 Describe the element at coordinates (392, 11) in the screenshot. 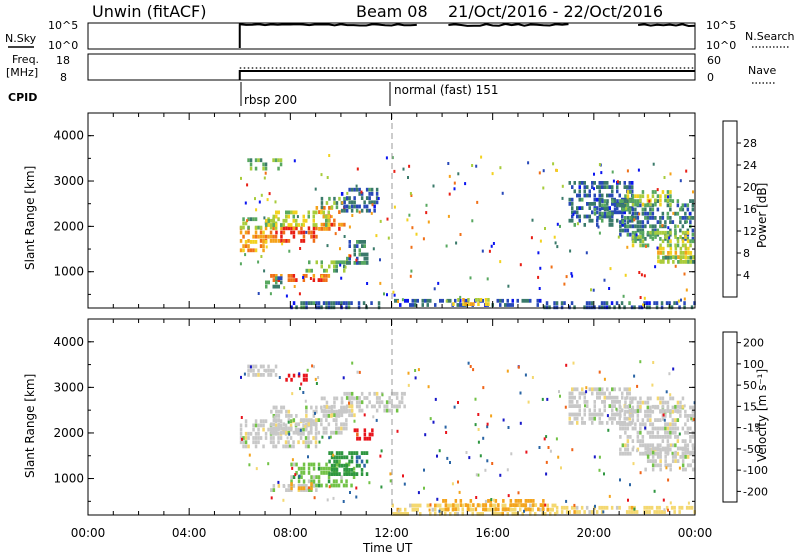

I see `beam-label: Beam 08` at that location.